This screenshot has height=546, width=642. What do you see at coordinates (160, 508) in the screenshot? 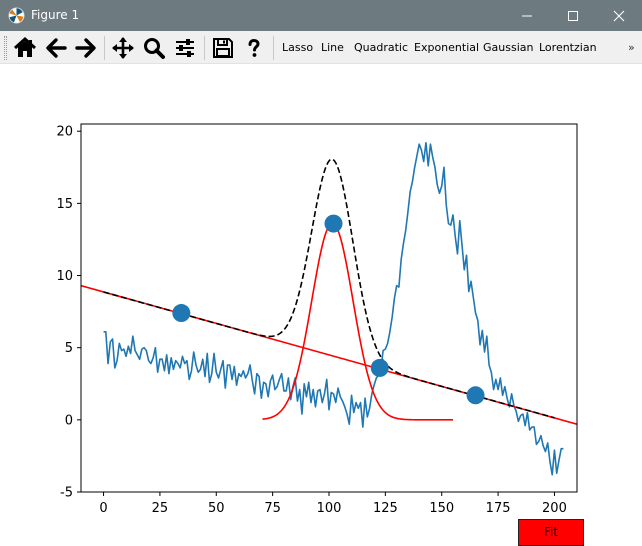
I see `x-tick-label: 25` at bounding box center [160, 508].